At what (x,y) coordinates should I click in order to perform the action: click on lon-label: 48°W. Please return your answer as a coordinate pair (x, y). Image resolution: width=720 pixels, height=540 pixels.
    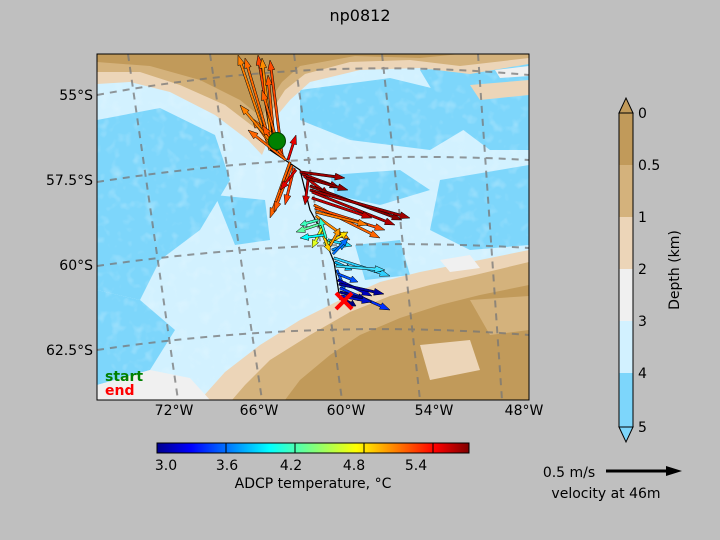
    Looking at the image, I should click on (524, 411).